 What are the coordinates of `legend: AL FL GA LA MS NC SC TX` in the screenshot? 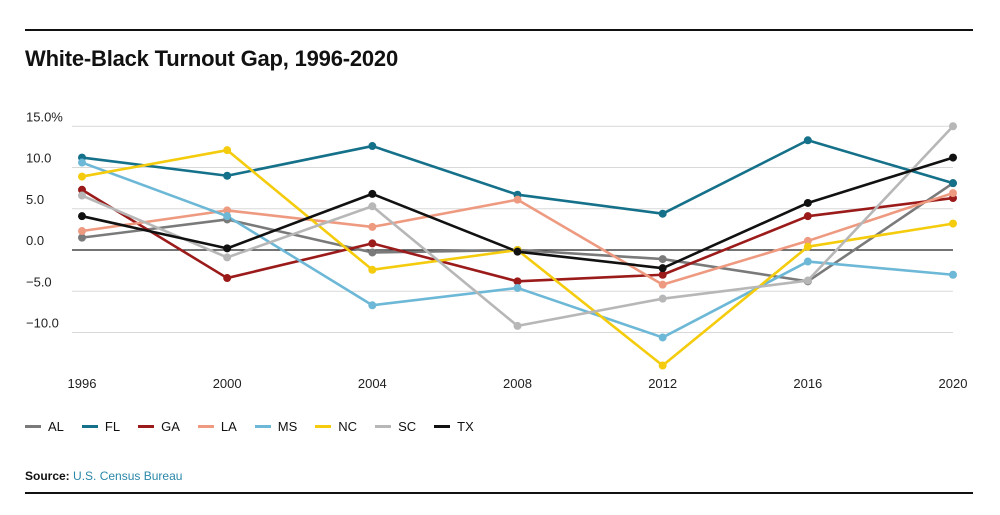 It's located at (258, 426).